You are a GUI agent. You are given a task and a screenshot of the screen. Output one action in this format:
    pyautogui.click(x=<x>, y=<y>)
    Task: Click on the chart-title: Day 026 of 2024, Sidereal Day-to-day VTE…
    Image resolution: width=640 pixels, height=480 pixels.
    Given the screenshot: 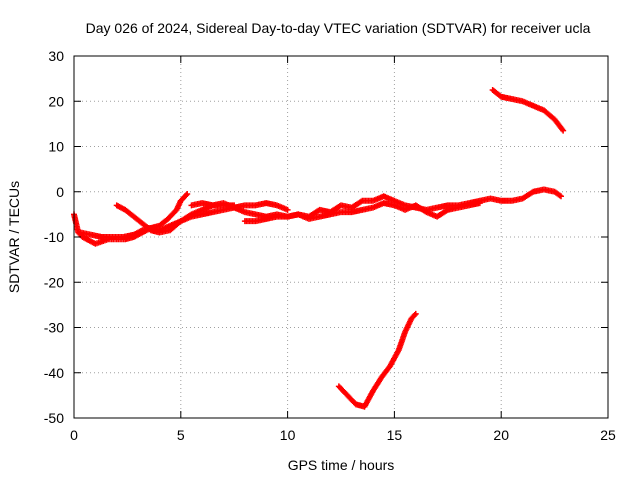 What is the action you would take?
    pyautogui.click(x=338, y=28)
    